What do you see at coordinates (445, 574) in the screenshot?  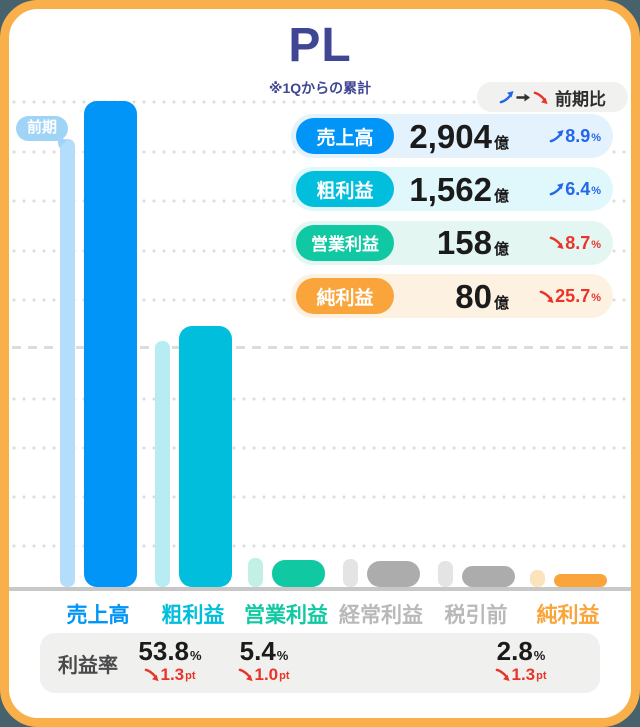 I see `bar-prev-税引前` at bounding box center [445, 574].